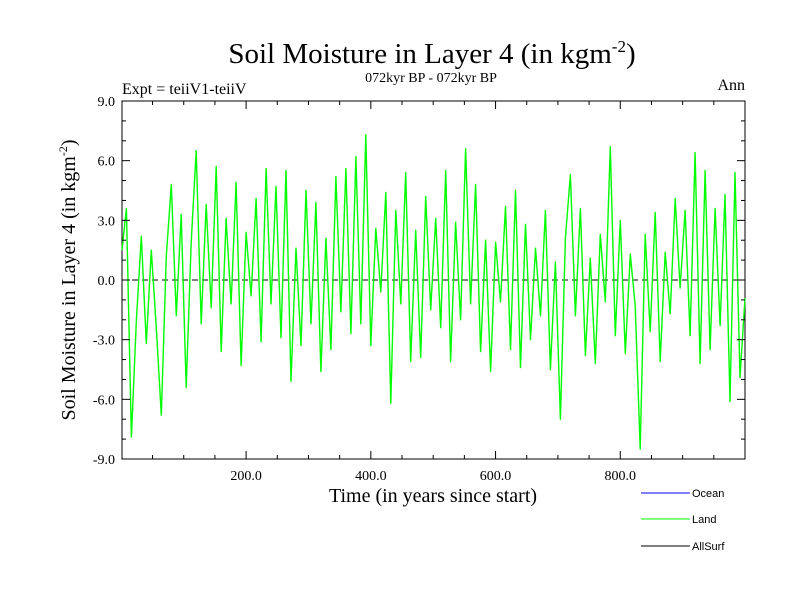 This screenshot has width=800, height=600. I want to click on chart-title: Soil Moisture in Layer 4 (in kgm-2), so click(431, 53).